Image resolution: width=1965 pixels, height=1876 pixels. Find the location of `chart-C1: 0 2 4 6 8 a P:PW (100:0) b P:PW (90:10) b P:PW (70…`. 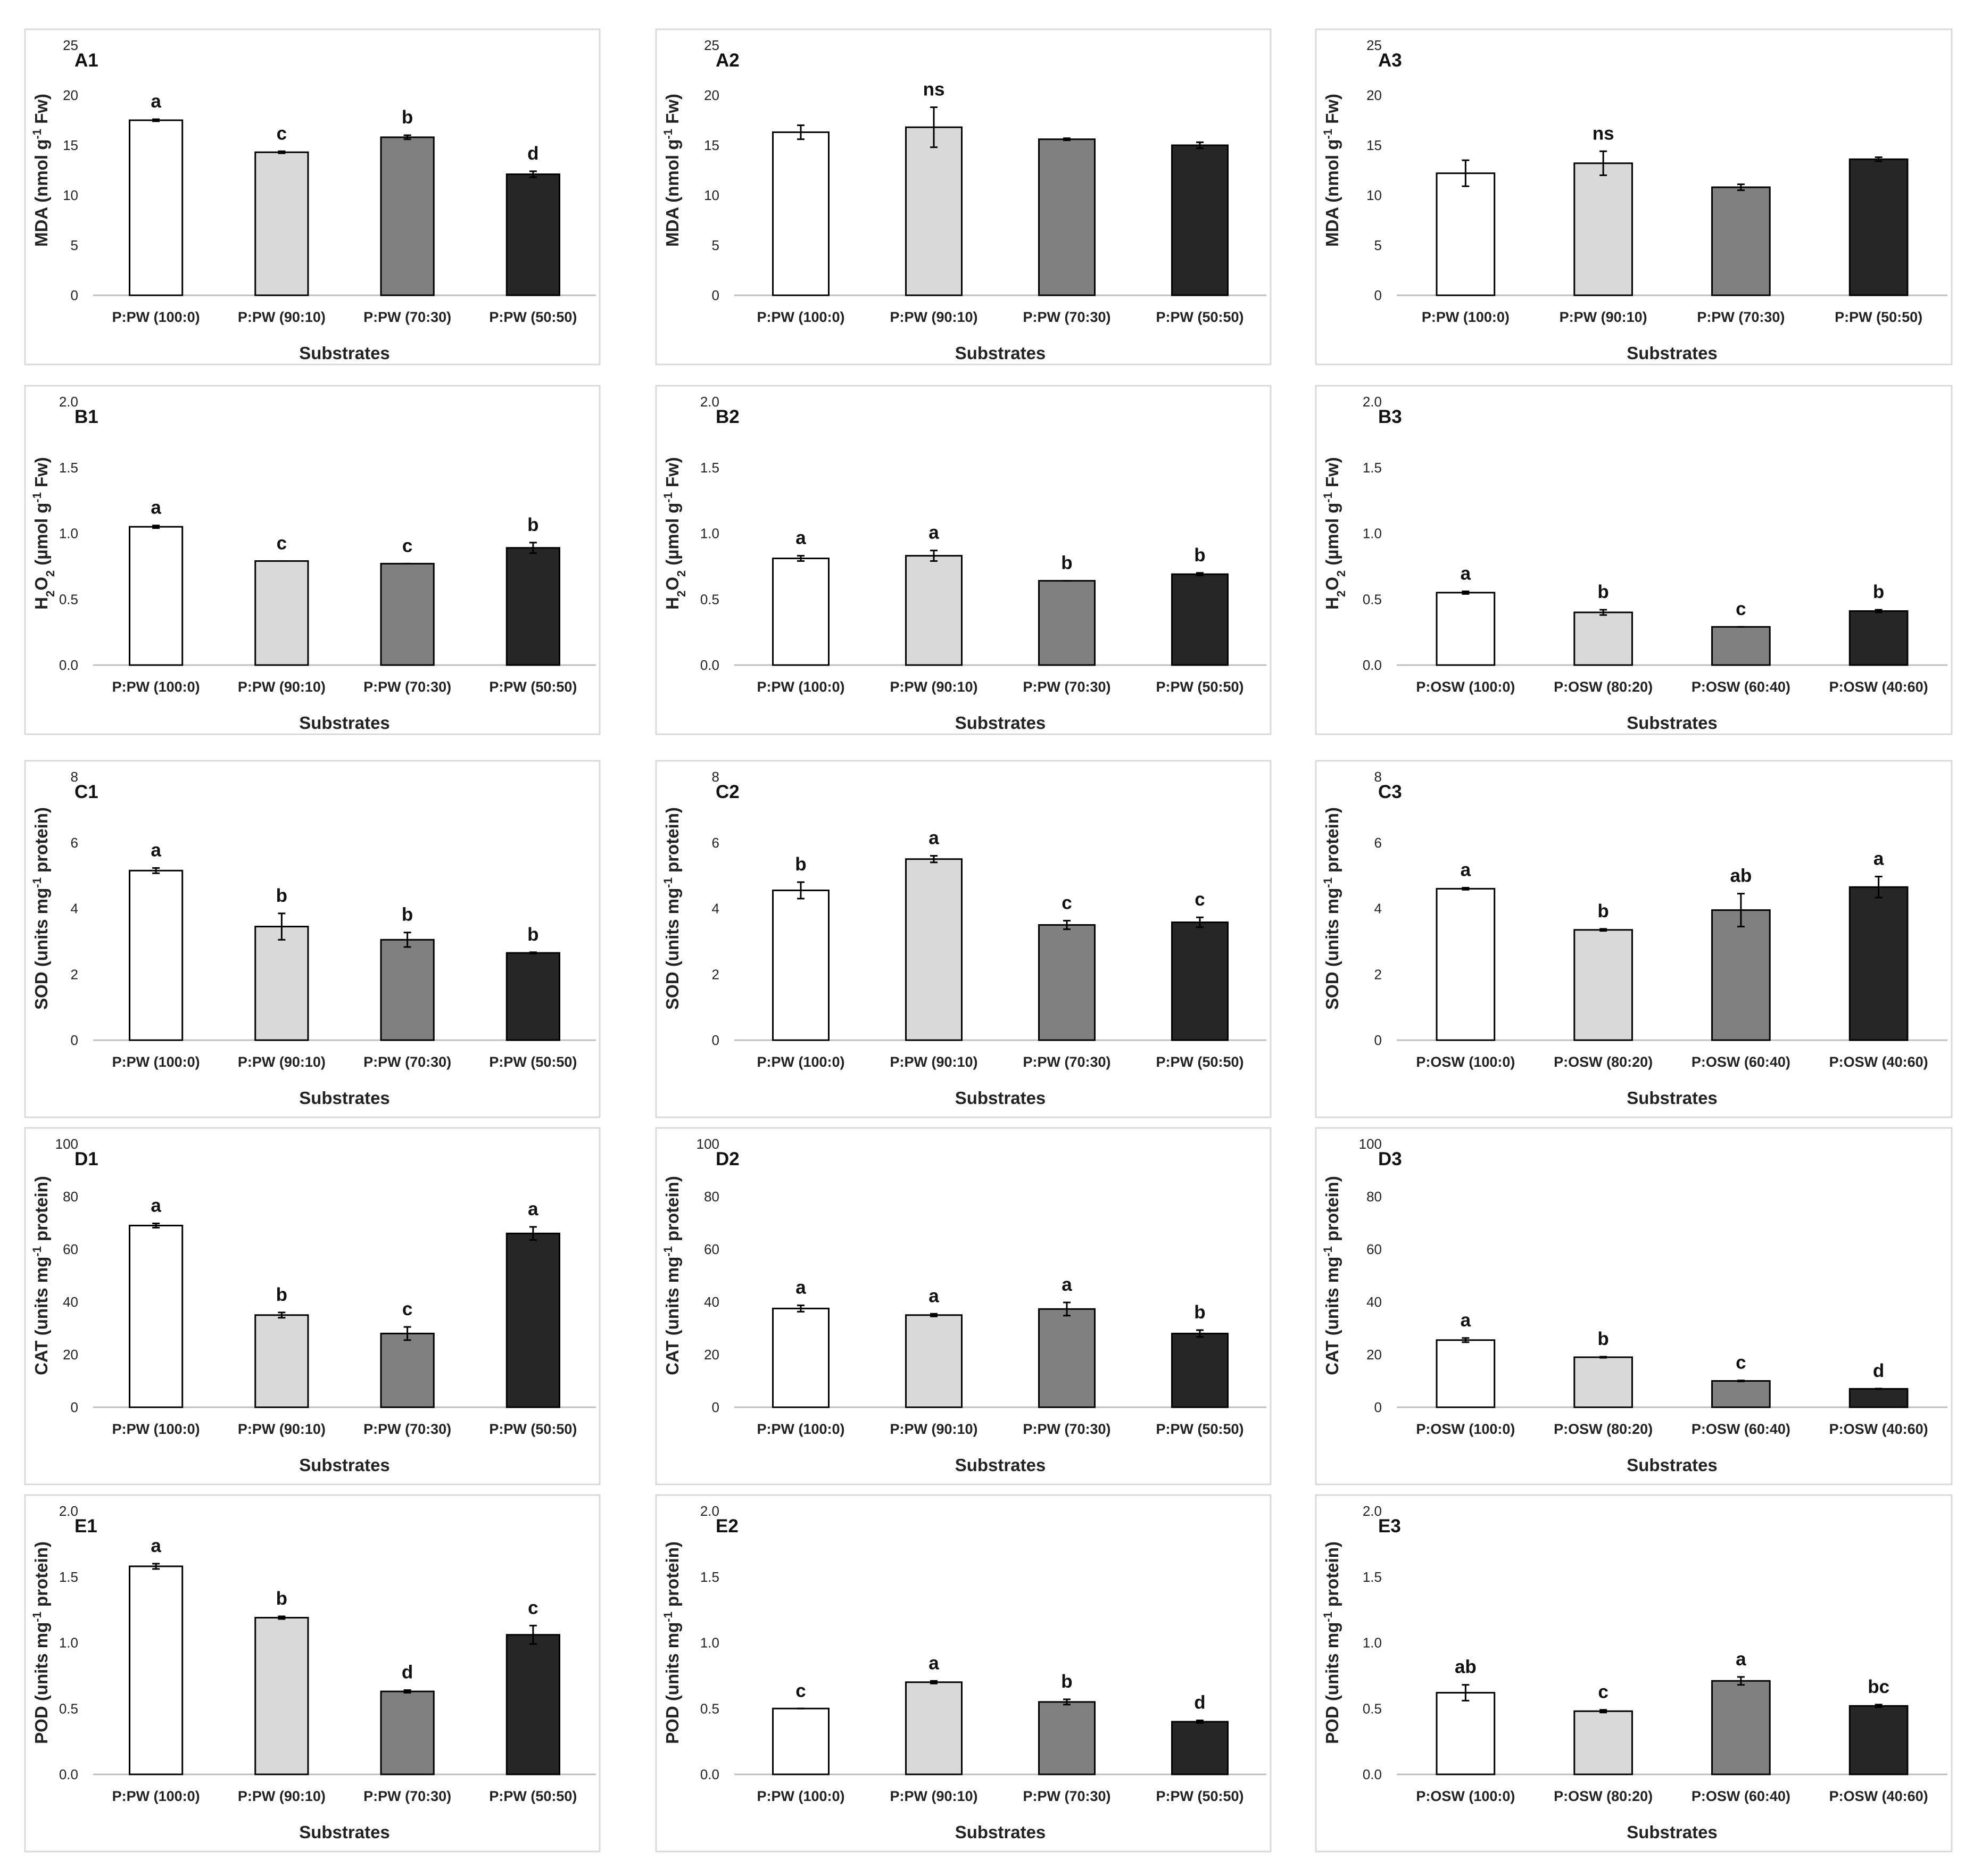

chart-C1: 0 2 4 6 8 a P:PW (100:0) b P:PW (90:10) b P:PW (70… is located at coordinates (313, 939).